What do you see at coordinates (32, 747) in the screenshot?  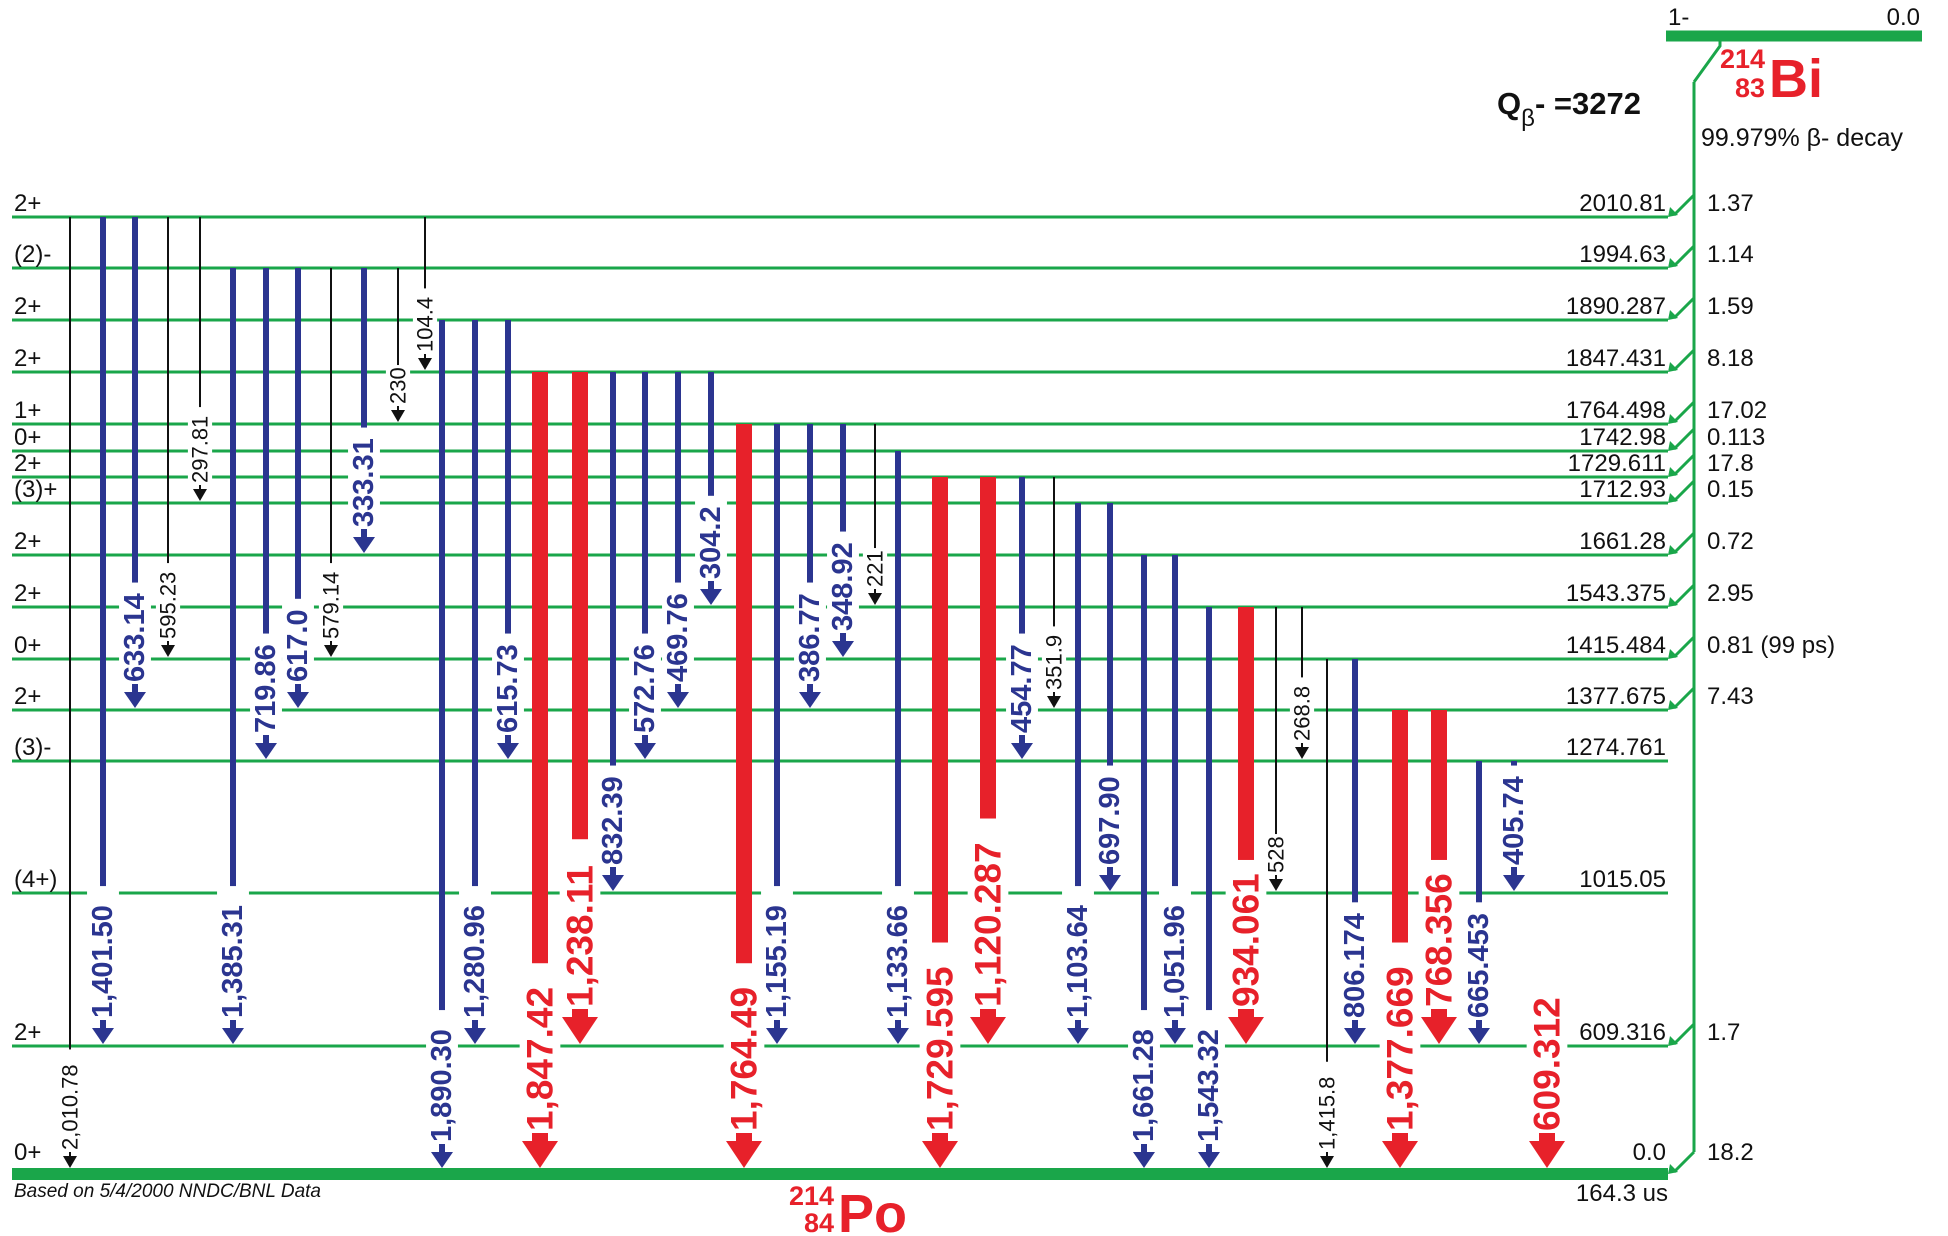 I see `level-spin: (3)-` at bounding box center [32, 747].